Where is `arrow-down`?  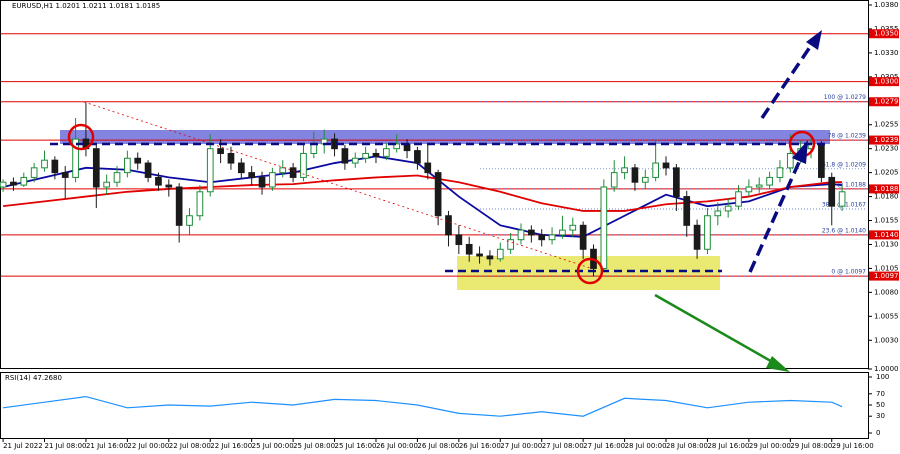 arrow-down is located at coordinates (715, 329).